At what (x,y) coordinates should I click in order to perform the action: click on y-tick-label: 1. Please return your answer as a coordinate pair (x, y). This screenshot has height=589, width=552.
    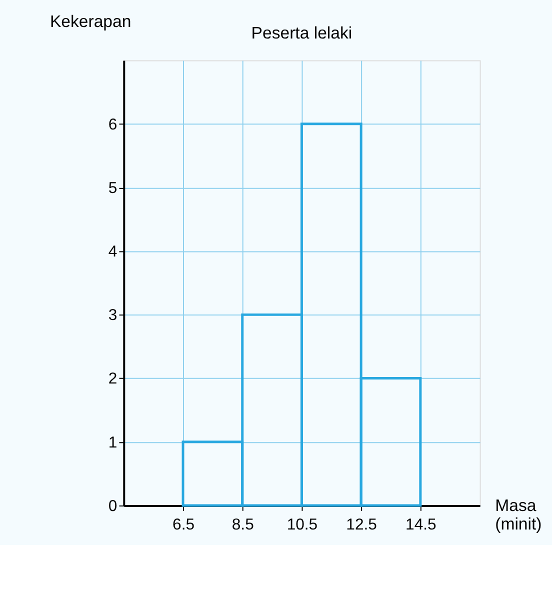
    Looking at the image, I should click on (113, 443).